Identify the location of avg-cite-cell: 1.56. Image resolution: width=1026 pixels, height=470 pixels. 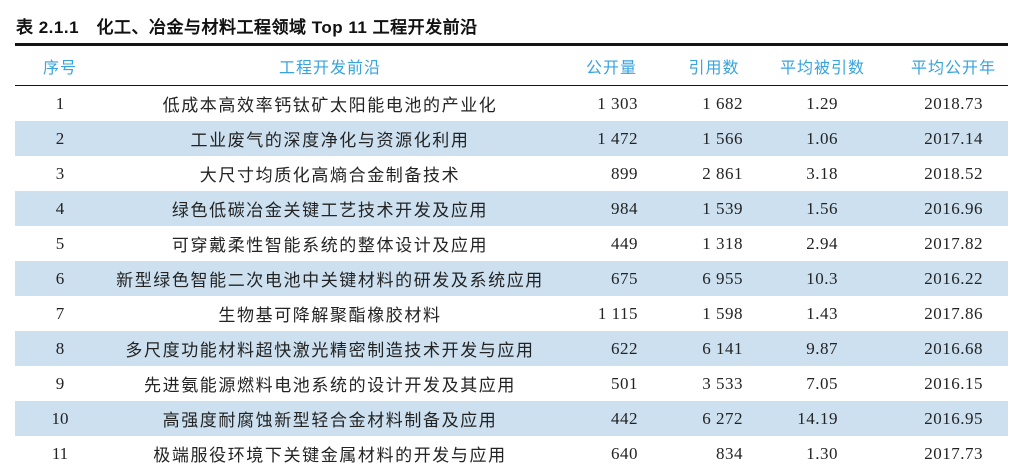
(822, 208).